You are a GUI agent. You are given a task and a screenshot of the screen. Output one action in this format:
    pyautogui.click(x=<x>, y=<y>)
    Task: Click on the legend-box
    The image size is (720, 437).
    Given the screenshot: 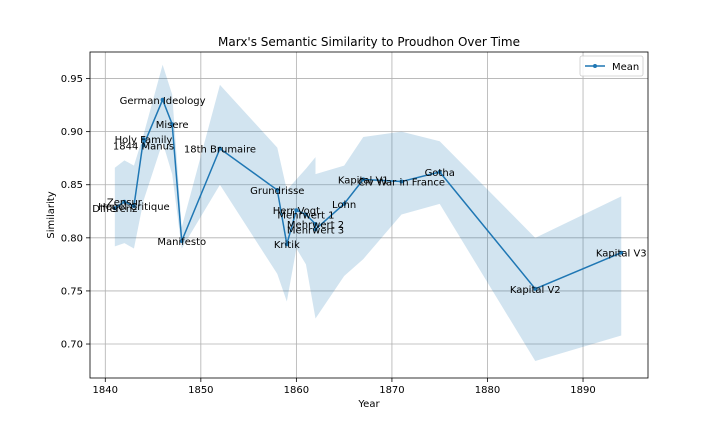 What is the action you would take?
    pyautogui.click(x=611, y=66)
    